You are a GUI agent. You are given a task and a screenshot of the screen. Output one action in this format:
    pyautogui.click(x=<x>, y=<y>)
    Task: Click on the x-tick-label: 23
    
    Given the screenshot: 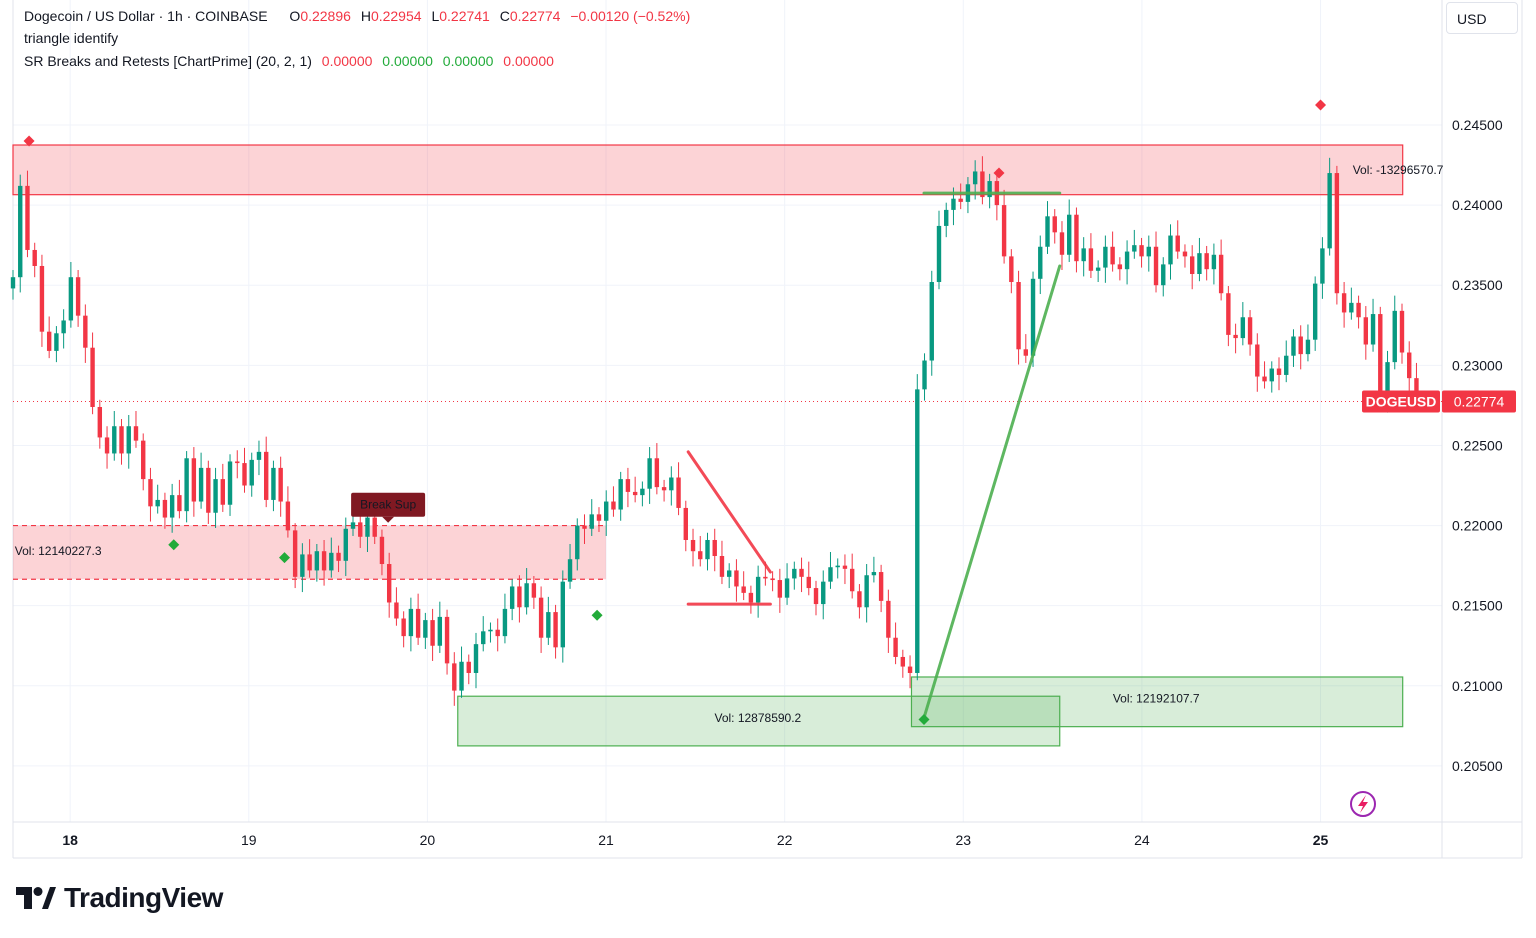 What is the action you would take?
    pyautogui.click(x=963, y=840)
    